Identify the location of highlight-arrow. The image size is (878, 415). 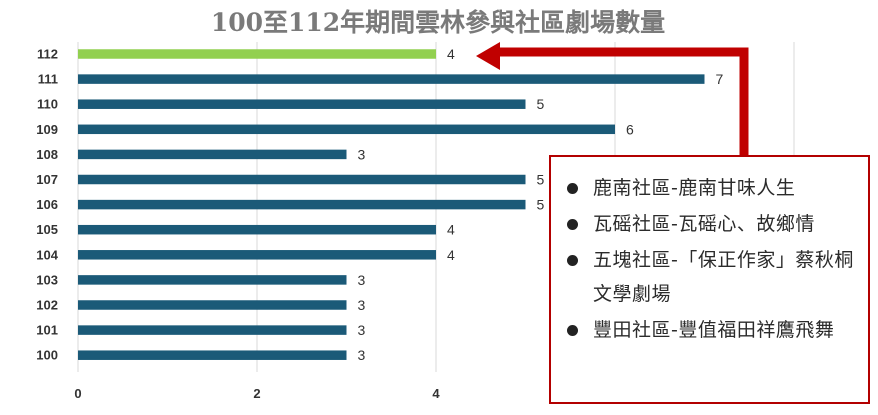
(612, 98).